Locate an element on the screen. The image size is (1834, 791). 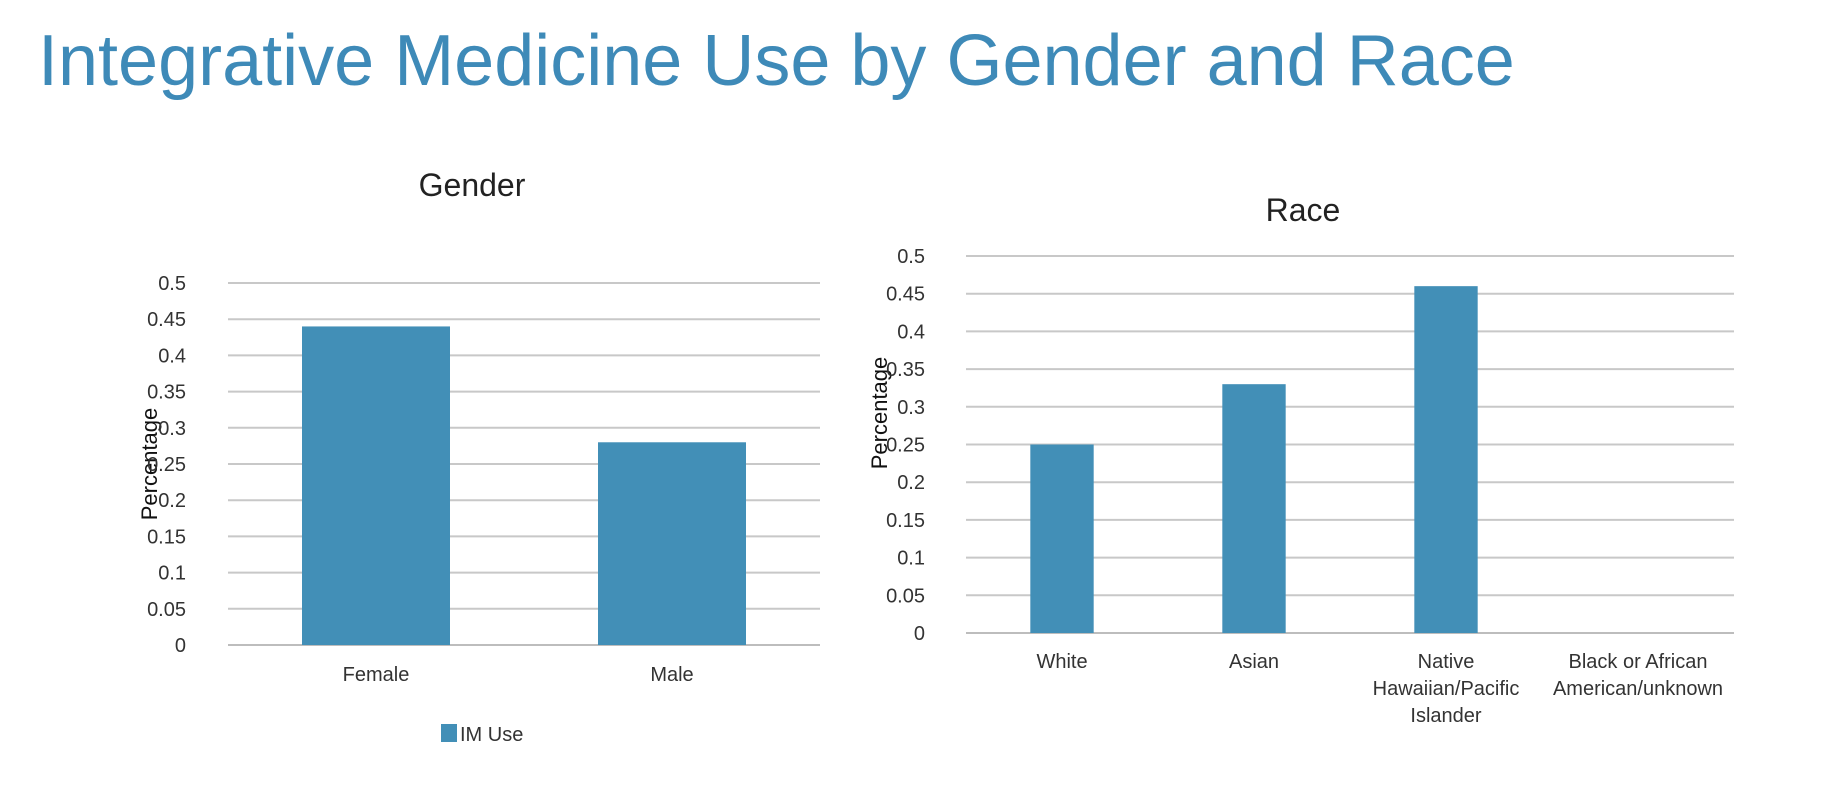
x-category-label-line: Female is located at coordinates (376, 675).